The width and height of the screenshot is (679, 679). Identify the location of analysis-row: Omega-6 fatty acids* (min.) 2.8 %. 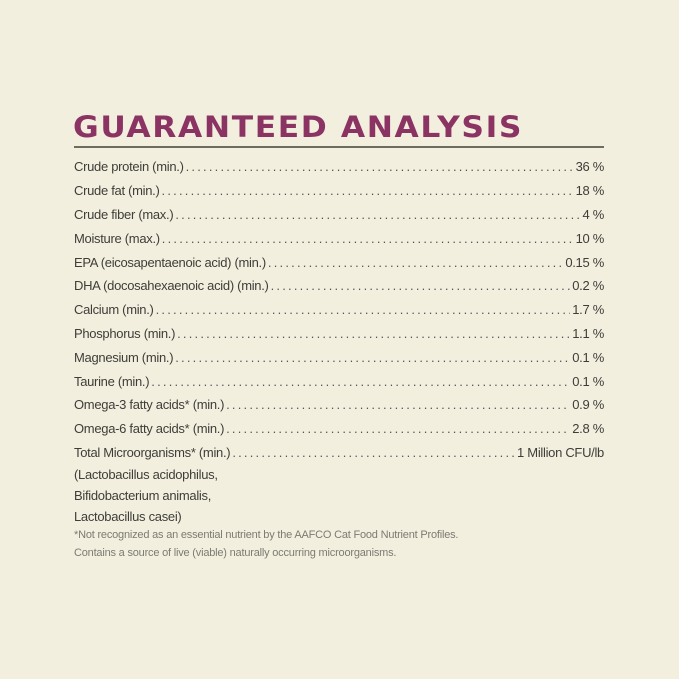
(339, 429).